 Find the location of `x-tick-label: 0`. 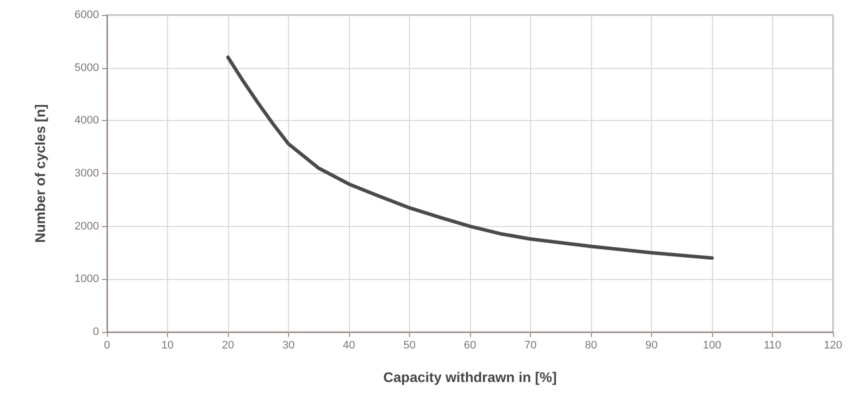

x-tick-label: 0 is located at coordinates (107, 346).